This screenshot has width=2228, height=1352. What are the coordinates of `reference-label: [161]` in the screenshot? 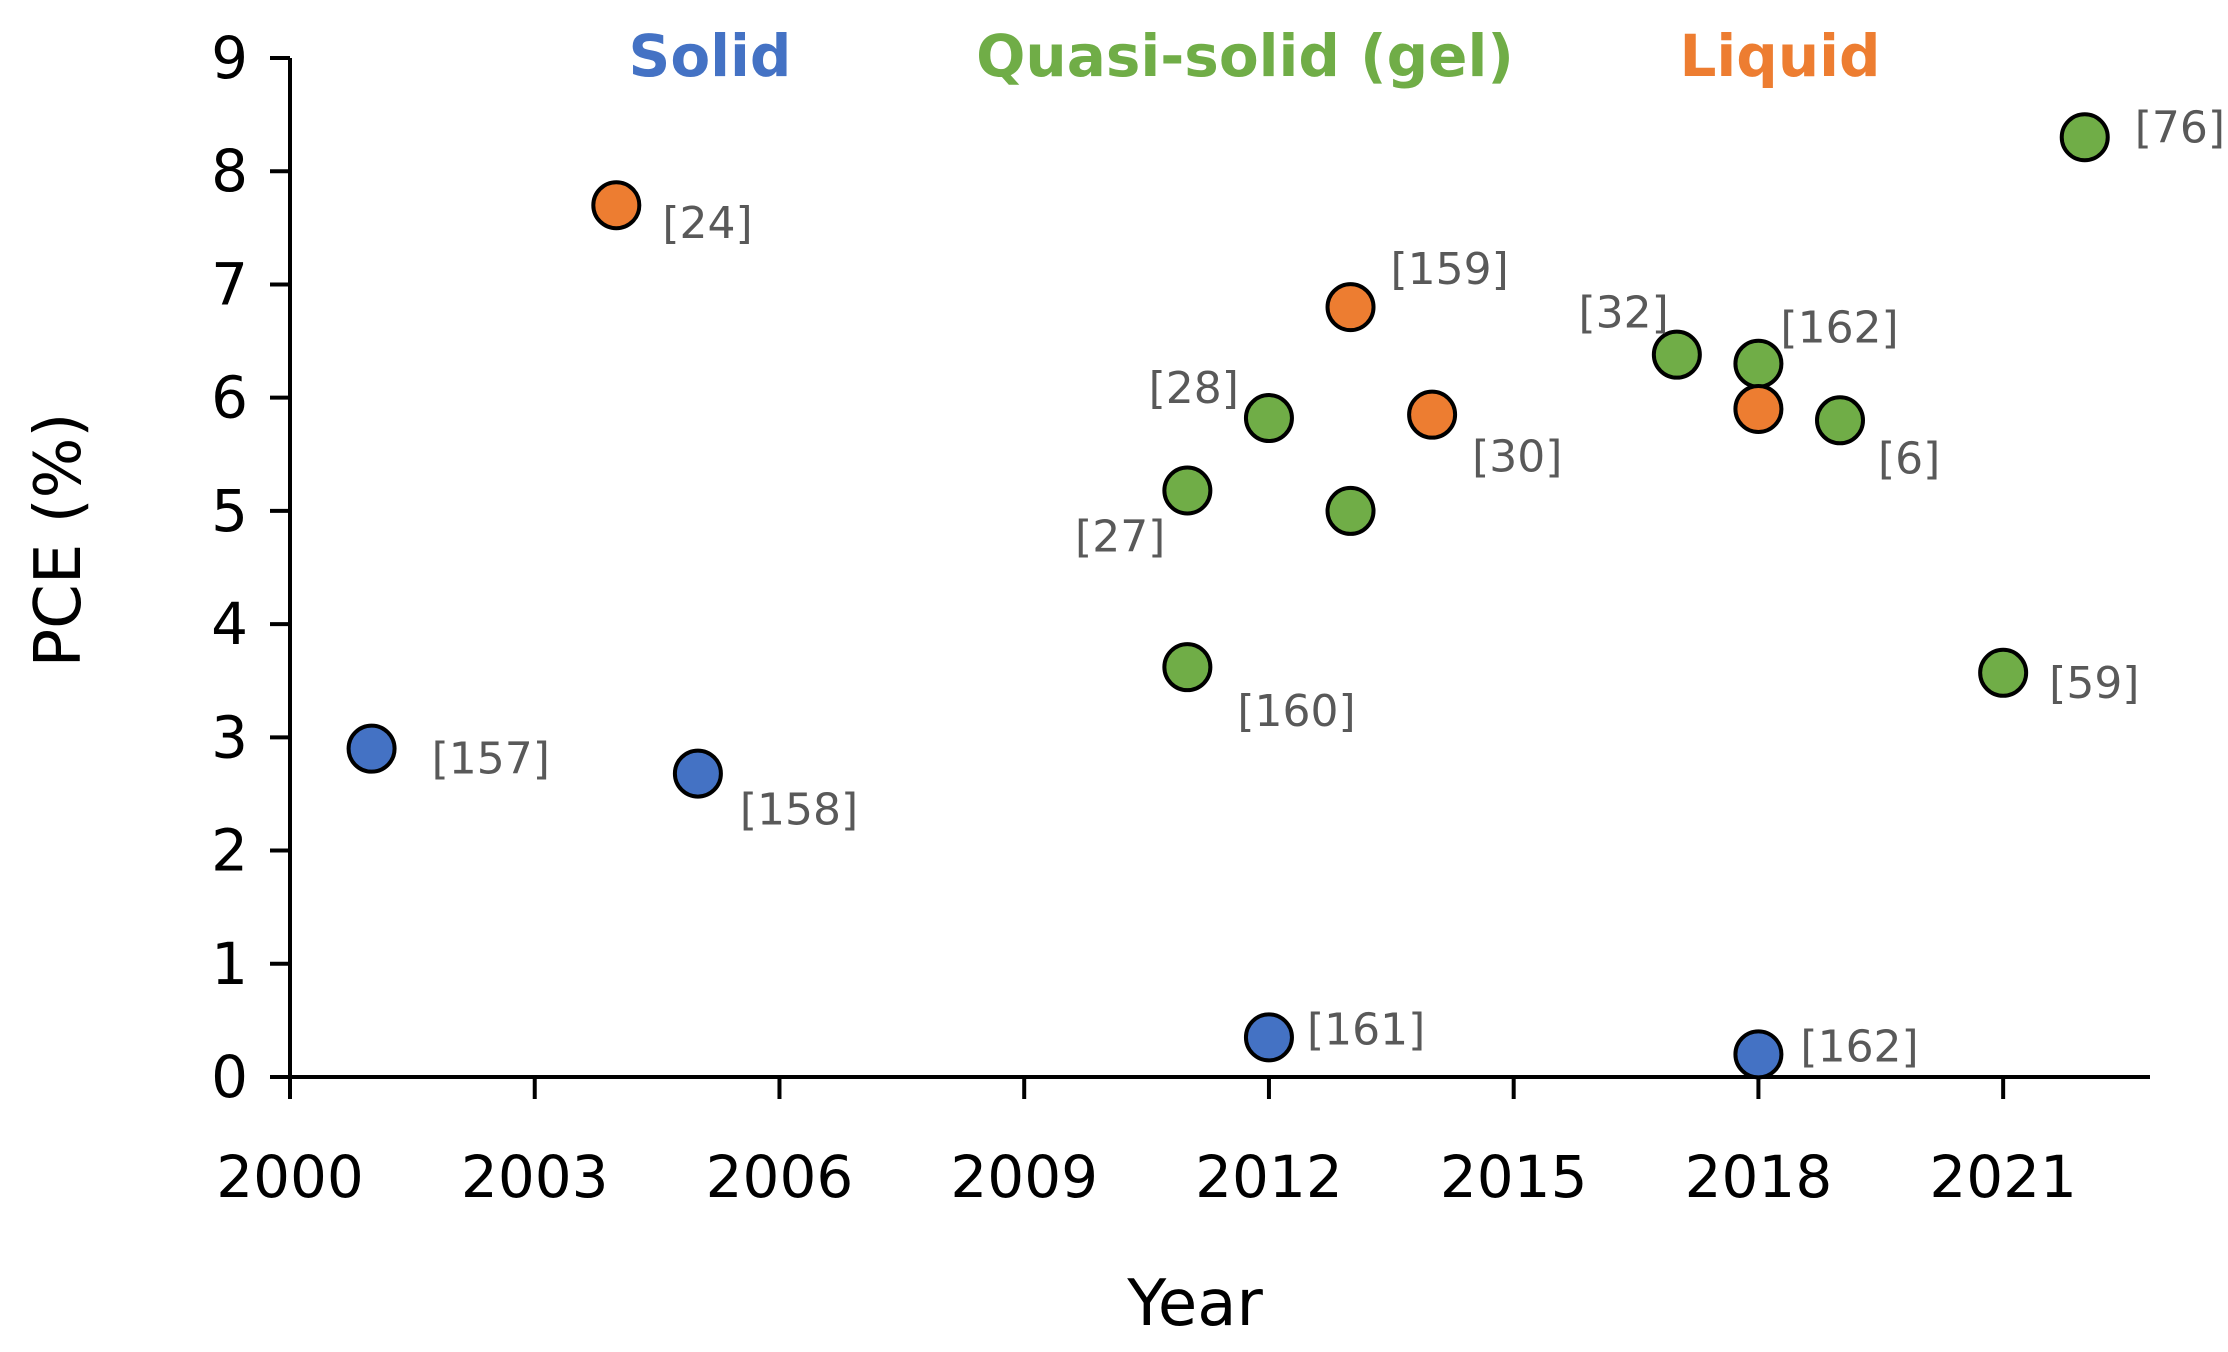 It's located at (1366, 1029).